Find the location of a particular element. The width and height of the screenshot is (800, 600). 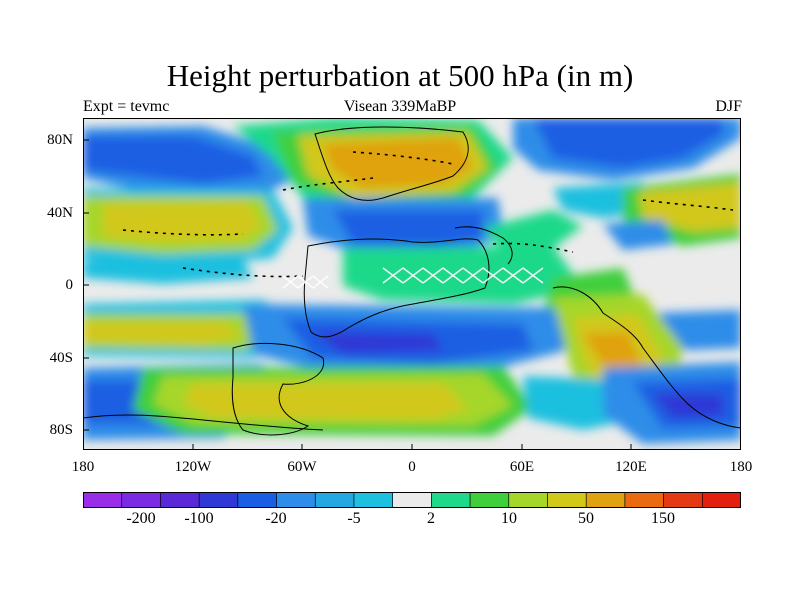

experiment-label: Expt = tevmc is located at coordinates (126, 106).